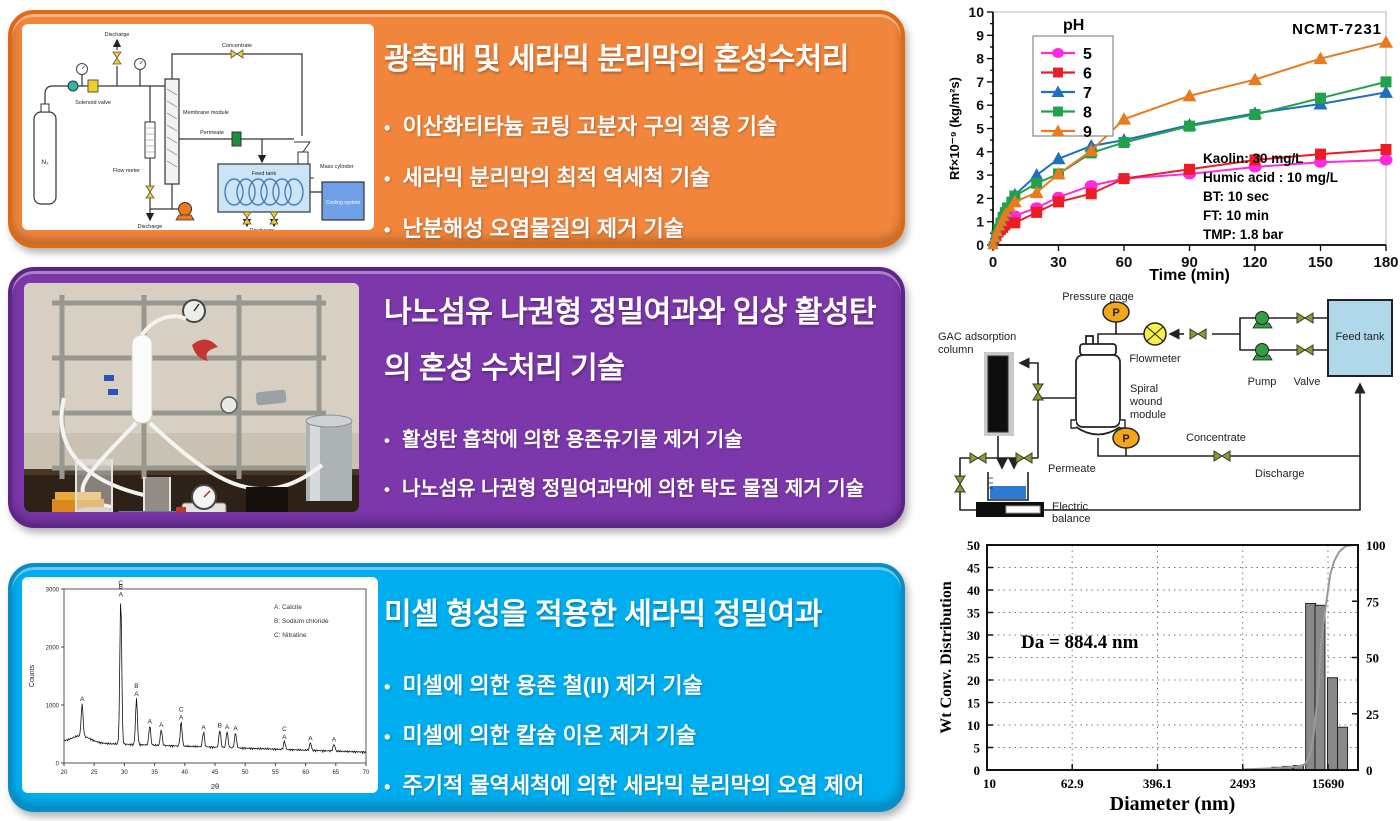  What do you see at coordinates (1073, 79) in the screenshot?
I see `legend: pH 5 6 7 8 9` at bounding box center [1073, 79].